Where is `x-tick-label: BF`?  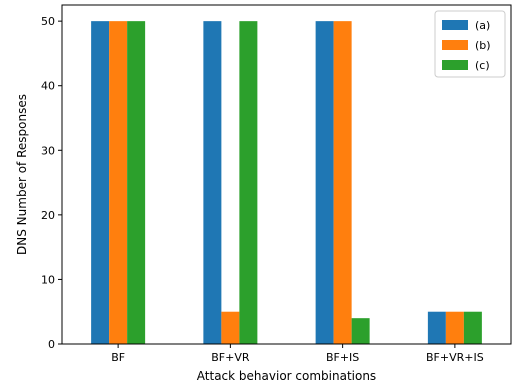
x-tick-label: BF is located at coordinates (118, 357).